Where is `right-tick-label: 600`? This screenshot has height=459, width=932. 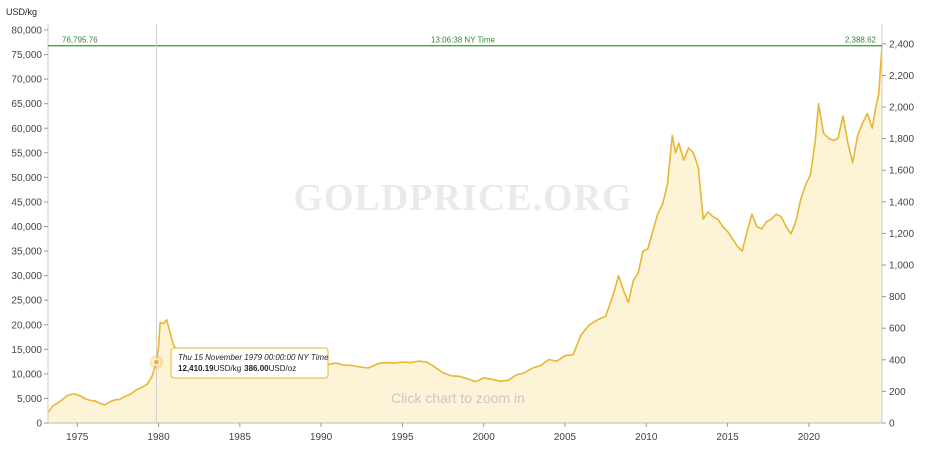
right-tick-label: 600 is located at coordinates (897, 329).